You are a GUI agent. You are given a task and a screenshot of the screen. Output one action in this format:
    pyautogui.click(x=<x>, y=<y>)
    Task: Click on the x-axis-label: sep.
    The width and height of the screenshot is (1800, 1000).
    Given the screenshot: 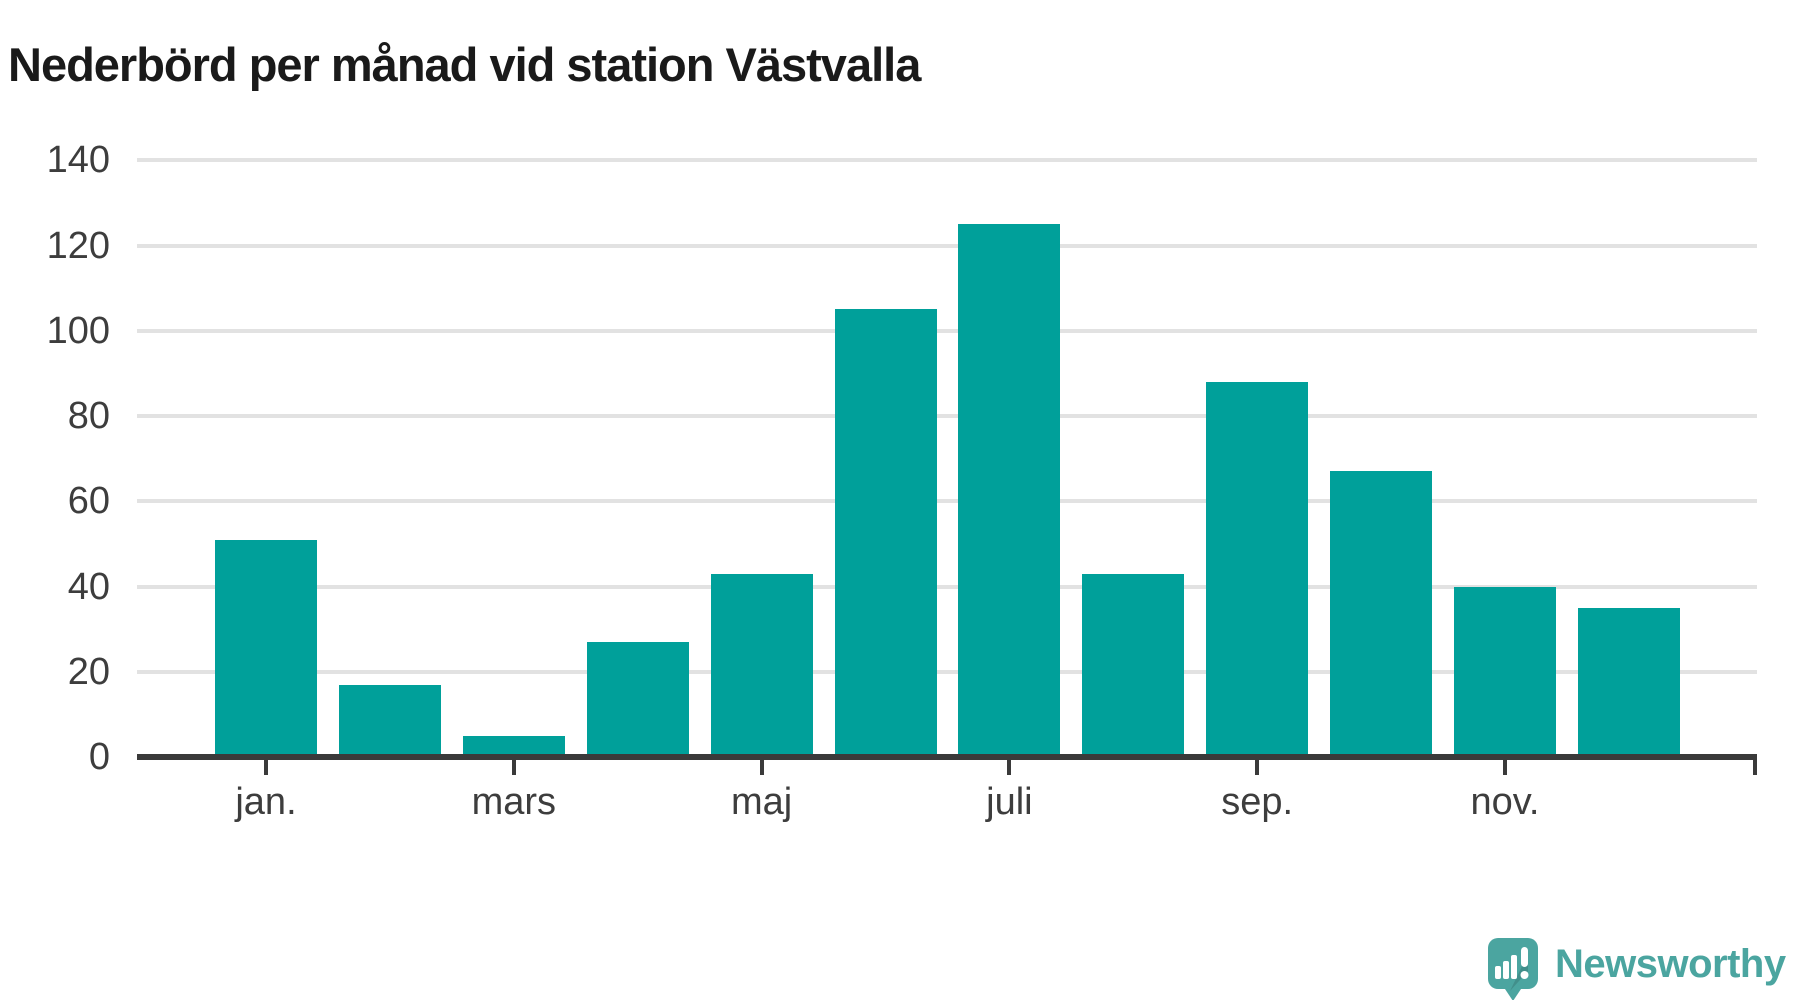 What is the action you would take?
    pyautogui.click(x=1257, y=802)
    